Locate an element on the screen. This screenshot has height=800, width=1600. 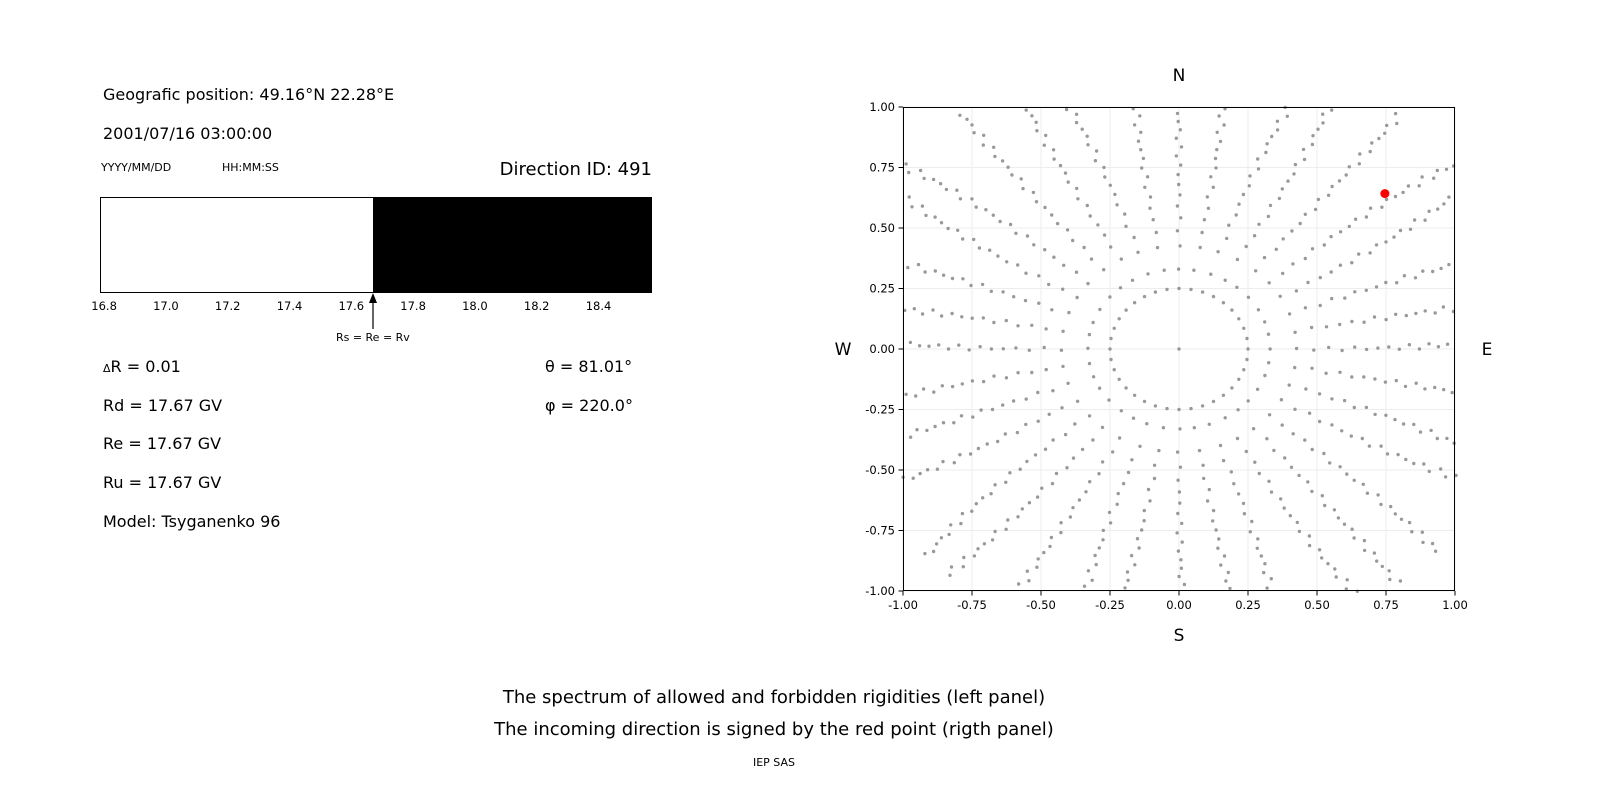
spectrum-tick-label: 18.0 is located at coordinates (475, 306).